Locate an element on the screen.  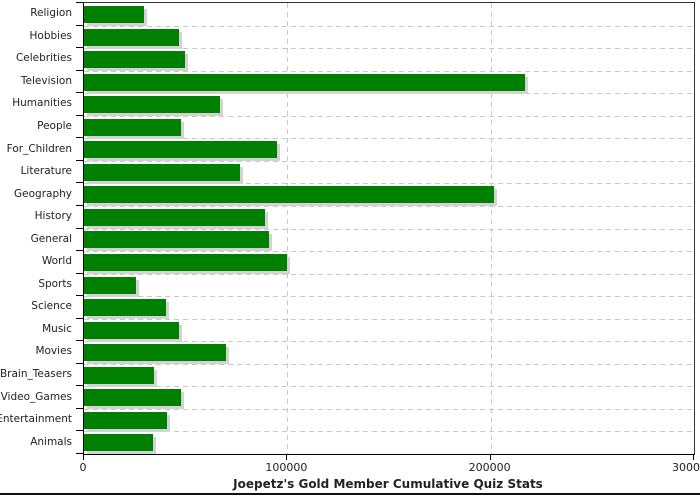
y-axis-label: Religion is located at coordinates (51, 13).